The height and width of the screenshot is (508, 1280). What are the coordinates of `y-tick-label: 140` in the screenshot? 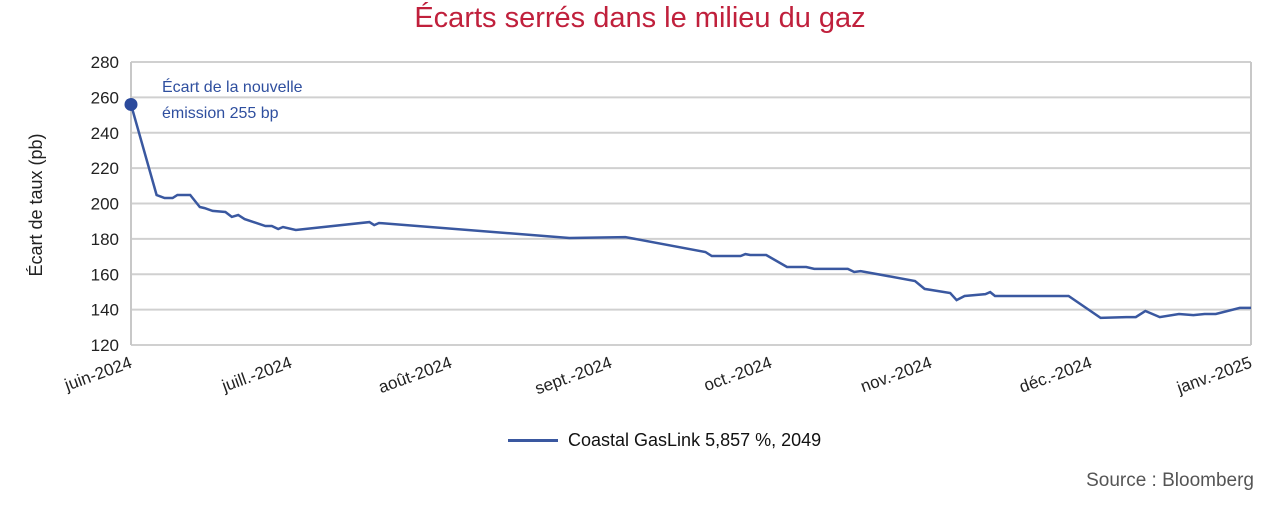 It's located at (105, 310).